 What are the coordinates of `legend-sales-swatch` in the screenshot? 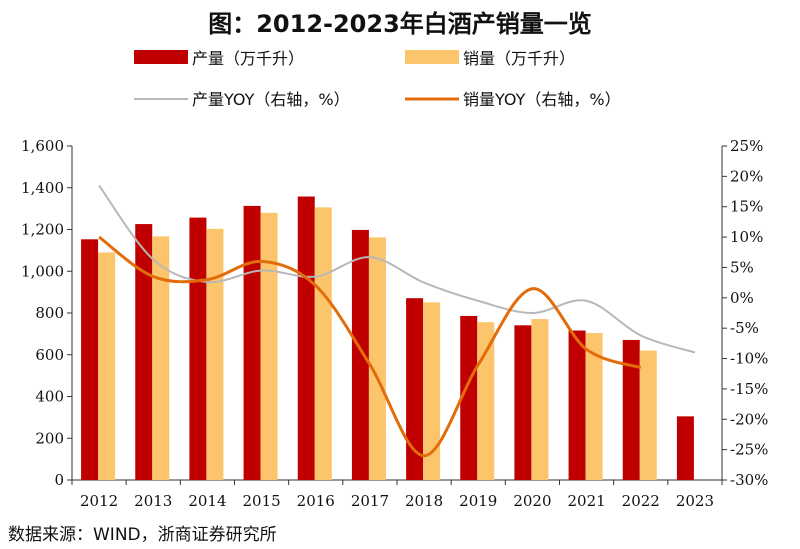 It's located at (432, 57).